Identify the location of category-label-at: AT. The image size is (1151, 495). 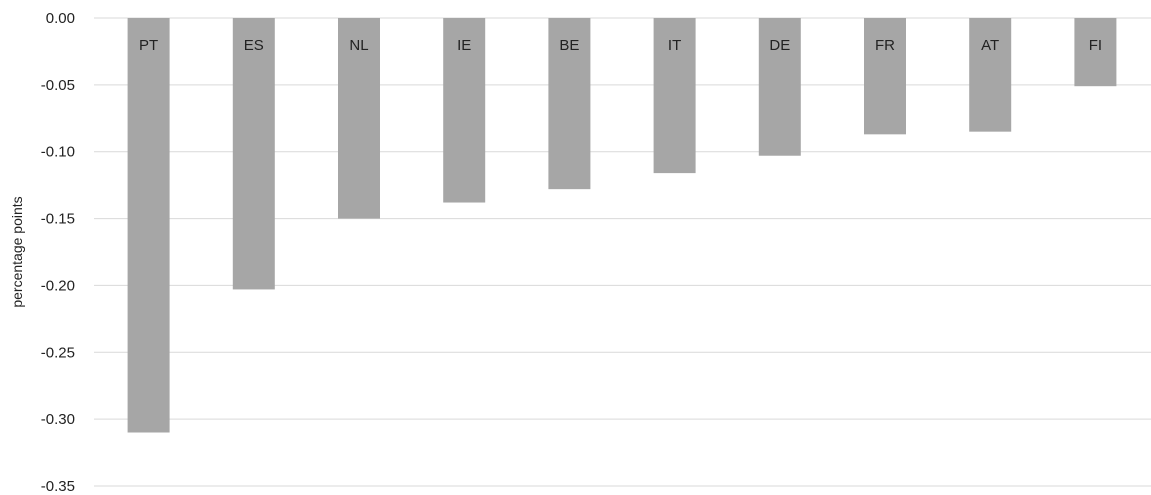
(990, 45).